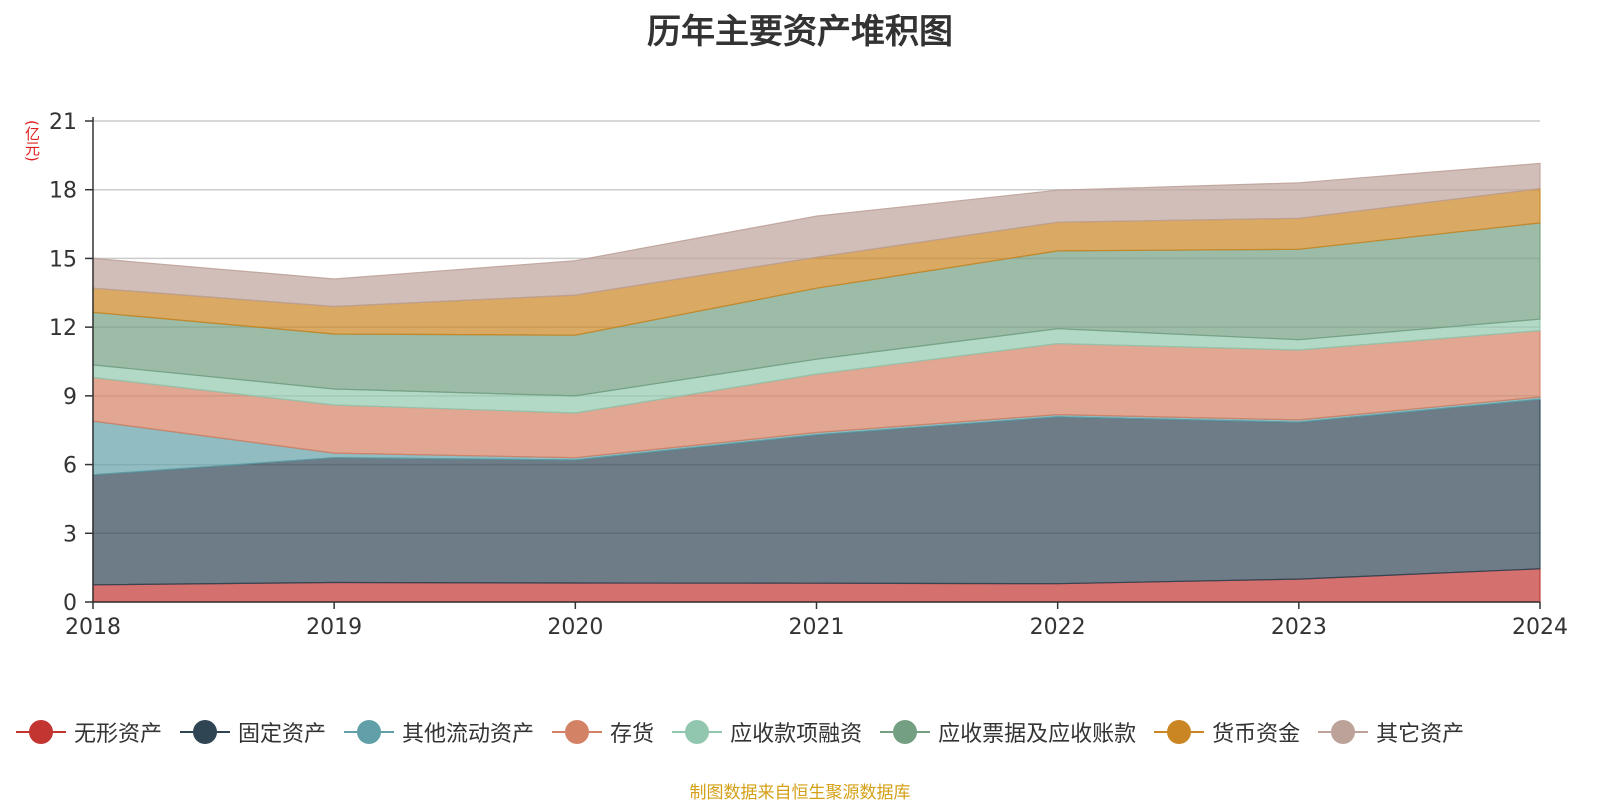 This screenshot has width=1600, height=803. What do you see at coordinates (1037, 734) in the screenshot?
I see `legend-label: 应收票据及应收账款` at bounding box center [1037, 734].